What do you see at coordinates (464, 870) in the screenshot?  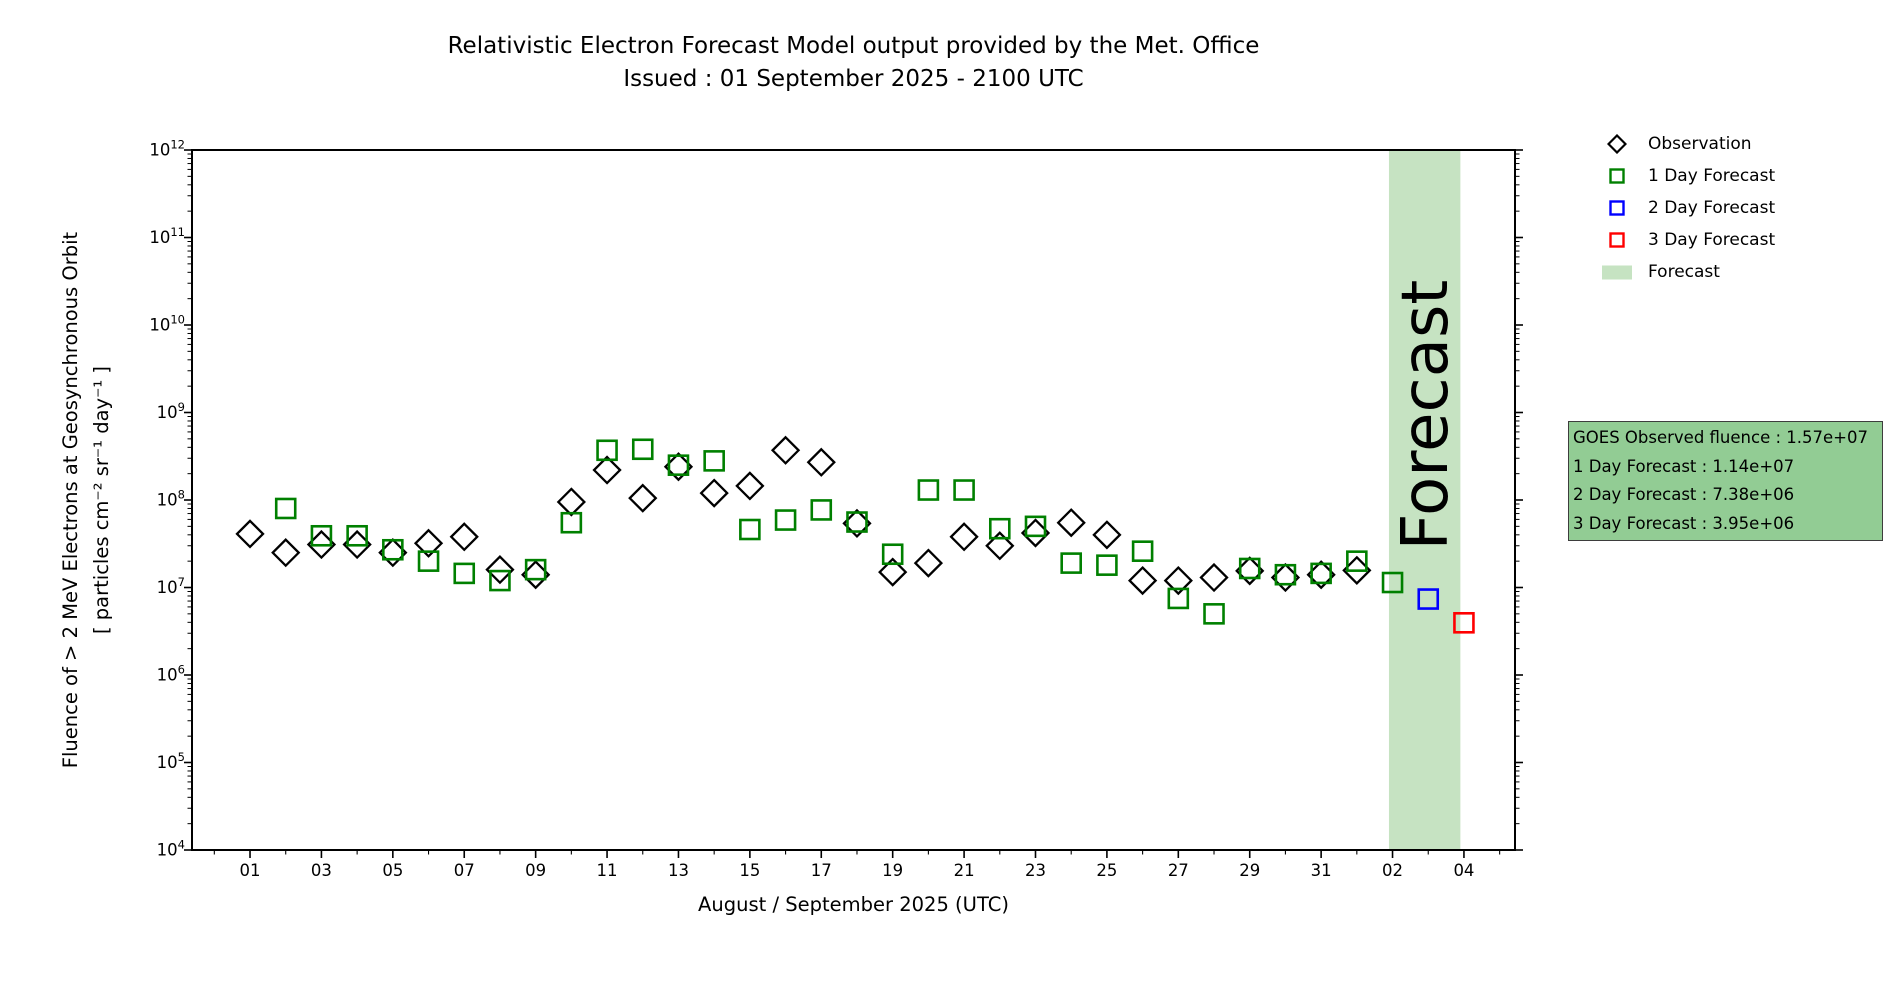 I see `x-tick-label: 07` at bounding box center [464, 870].